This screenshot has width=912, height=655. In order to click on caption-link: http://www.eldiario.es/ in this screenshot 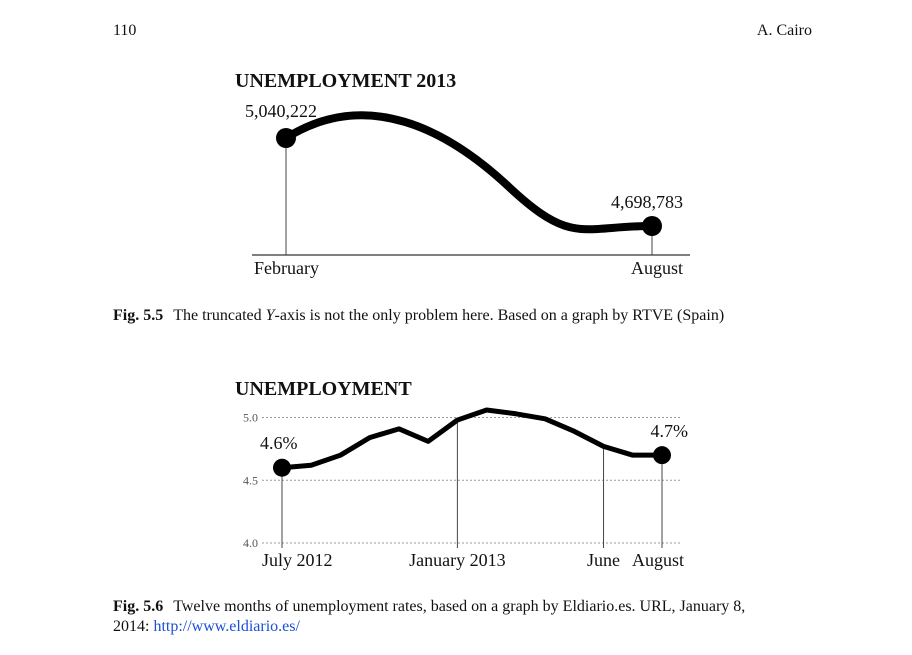, I will do `click(226, 626)`.